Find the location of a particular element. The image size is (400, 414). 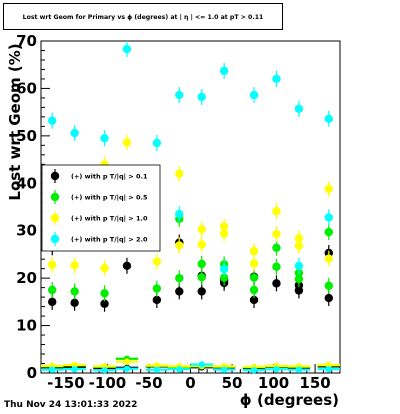

legend-label: (+) with p T/|q| > 1.0 is located at coordinates (109, 219).